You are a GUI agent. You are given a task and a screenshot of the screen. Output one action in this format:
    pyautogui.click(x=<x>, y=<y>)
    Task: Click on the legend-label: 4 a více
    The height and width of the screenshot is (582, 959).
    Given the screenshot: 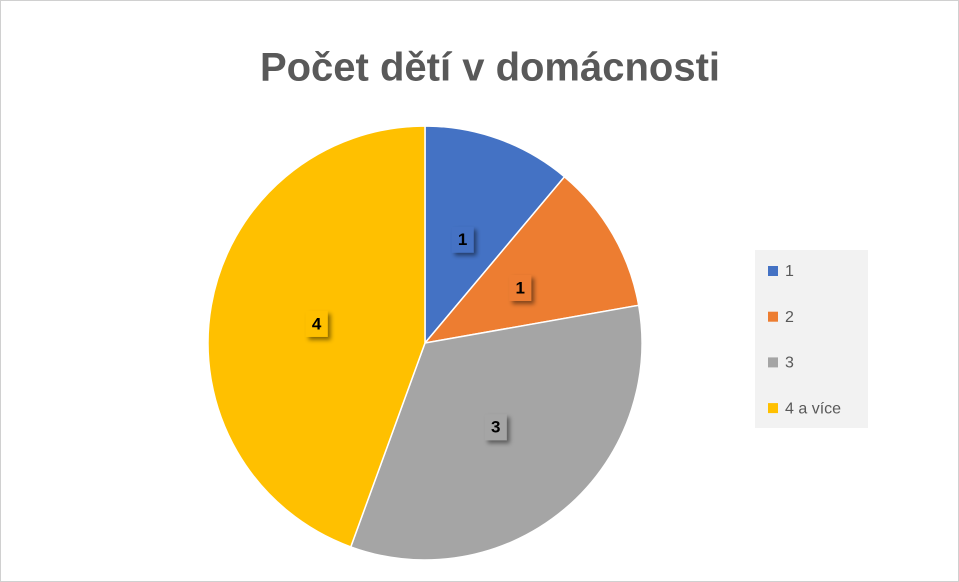 What is the action you would take?
    pyautogui.click(x=813, y=408)
    